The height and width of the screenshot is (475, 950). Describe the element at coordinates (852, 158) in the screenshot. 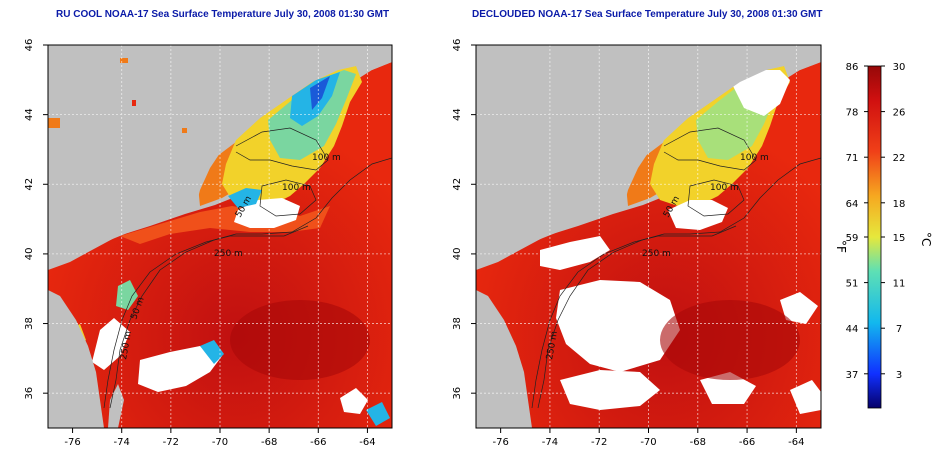

I see `fahrenheit-tick-label: 71` at that location.